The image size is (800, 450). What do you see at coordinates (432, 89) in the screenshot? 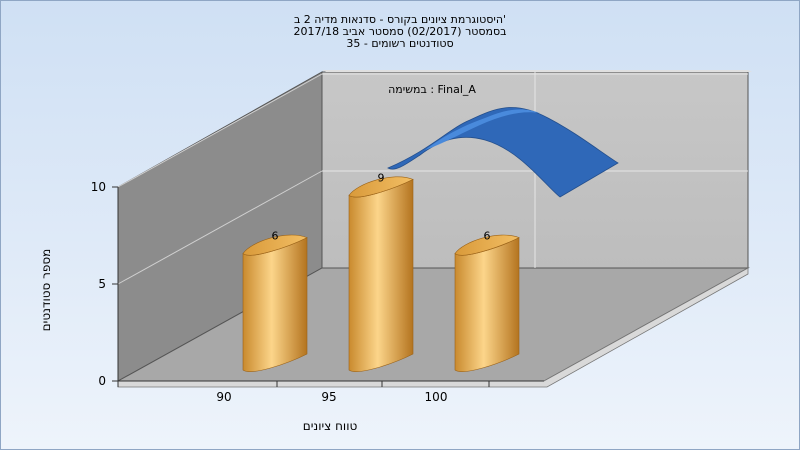
I see `series-legend: במשימה : Final_A` at bounding box center [432, 89].